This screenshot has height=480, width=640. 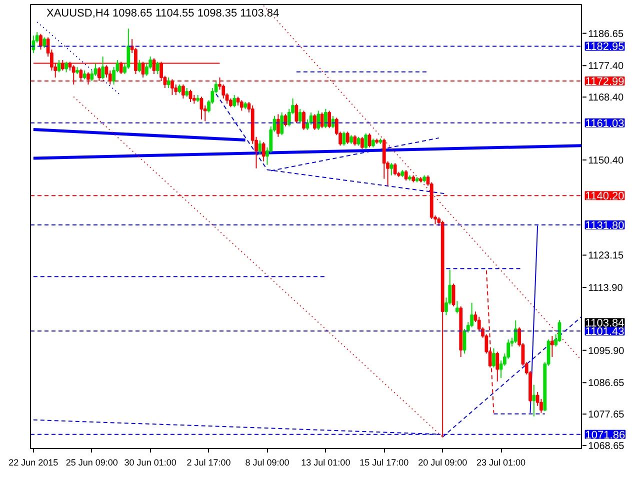 I want to click on x-tick-label: 13 Jul 01:00, so click(x=325, y=463).